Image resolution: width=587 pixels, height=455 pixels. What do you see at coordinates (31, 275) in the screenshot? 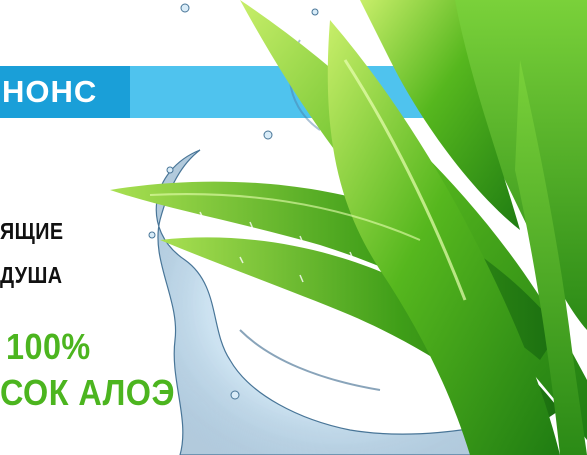
I see `headline-line-2: ДУША` at bounding box center [31, 275].